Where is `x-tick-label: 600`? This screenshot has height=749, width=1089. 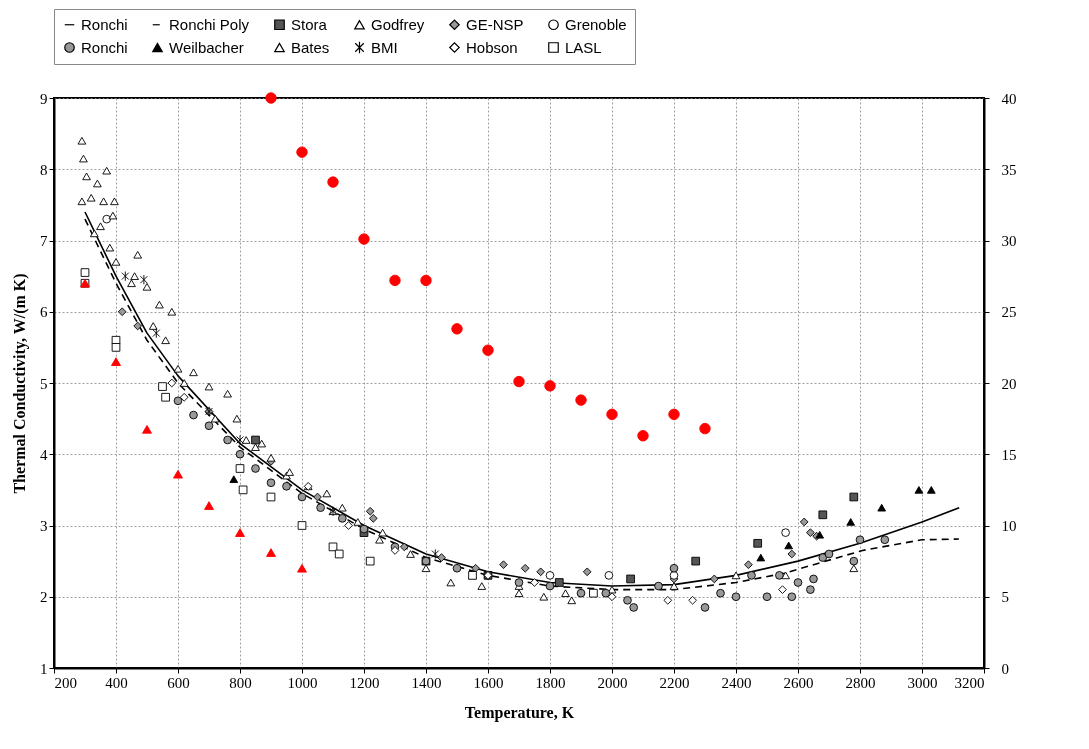 x-tick-label: 600 is located at coordinates (178, 682).